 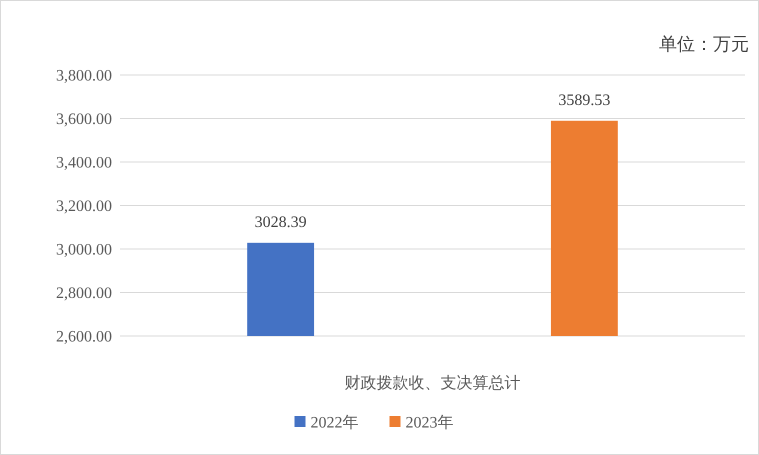 What do you see at coordinates (704, 44) in the screenshot?
I see `text: 单位：万元` at bounding box center [704, 44].